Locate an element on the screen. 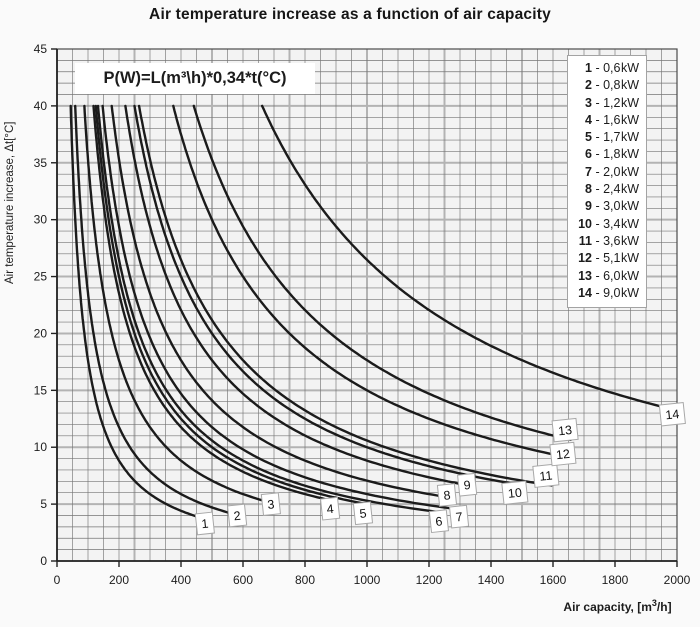 This screenshot has height=627, width=700. legend-power-value: 3,0 is located at coordinates (612, 206).